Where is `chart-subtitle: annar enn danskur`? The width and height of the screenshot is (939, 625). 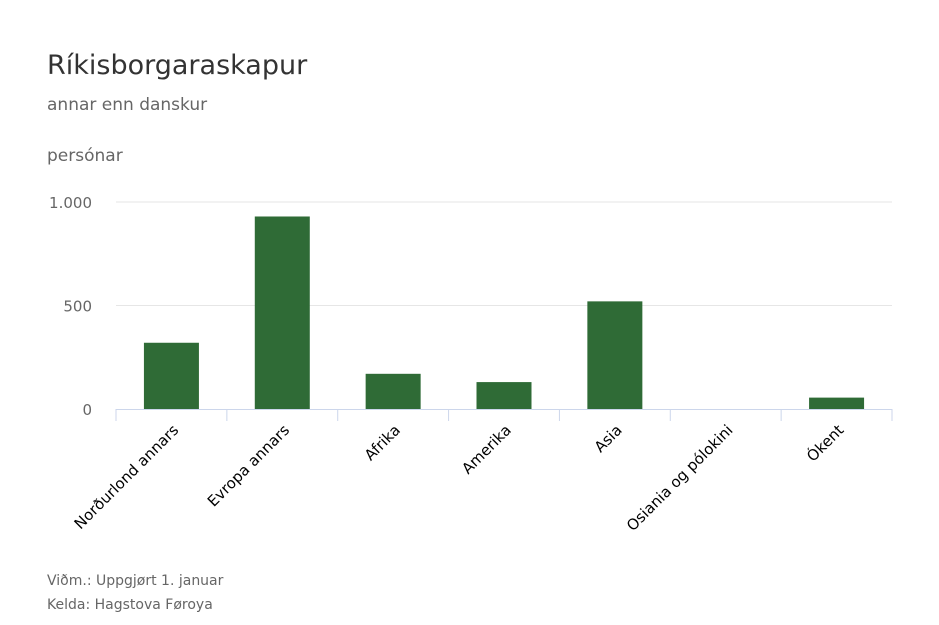
chart-subtitle: annar enn danskur is located at coordinates (127, 105).